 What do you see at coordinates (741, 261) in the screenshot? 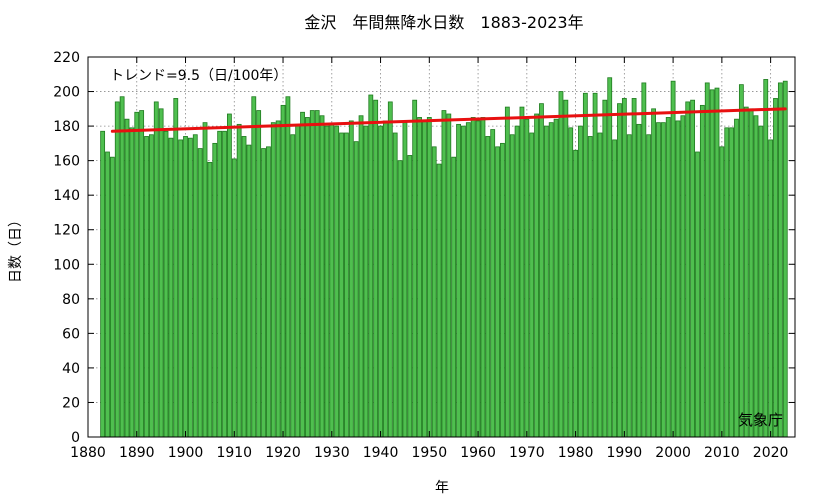
I see `bar-2014` at bounding box center [741, 261].